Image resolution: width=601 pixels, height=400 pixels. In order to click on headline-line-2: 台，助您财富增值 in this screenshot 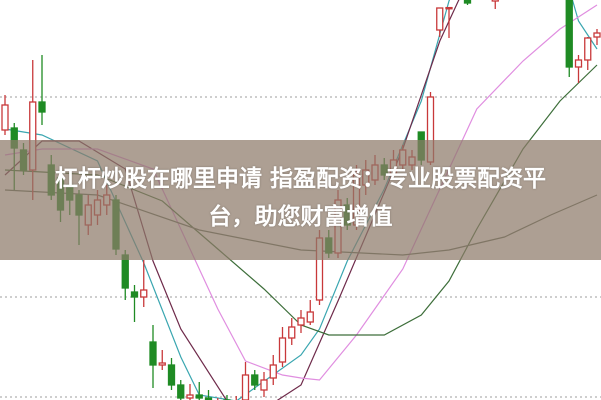, I will do `click(300, 217)`.